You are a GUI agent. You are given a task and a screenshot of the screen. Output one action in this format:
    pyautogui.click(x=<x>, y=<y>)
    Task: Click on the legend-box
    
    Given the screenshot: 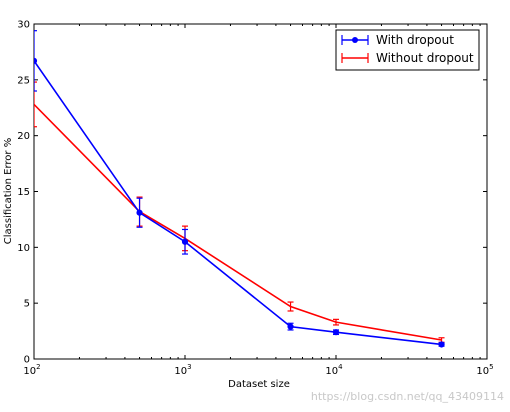 What is the action you would take?
    pyautogui.click(x=407, y=50)
    